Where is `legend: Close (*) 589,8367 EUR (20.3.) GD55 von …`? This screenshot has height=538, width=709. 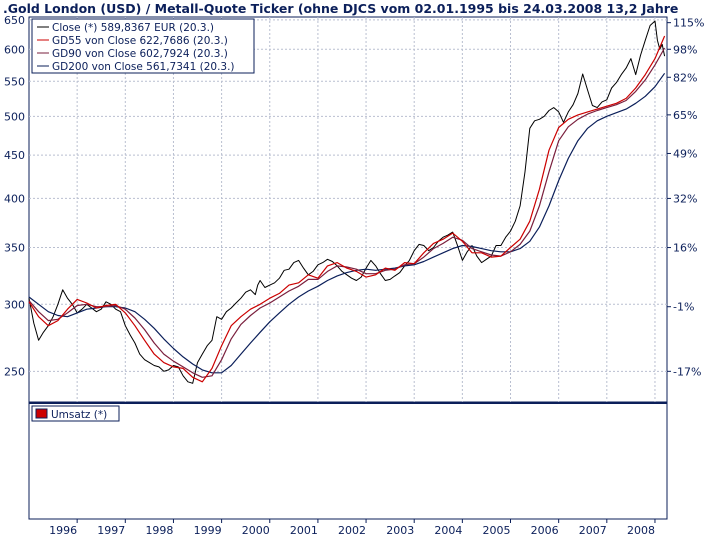 legend: Close (*) 589,8367 EUR (20.3.) GD55 von … is located at coordinates (143, 46).